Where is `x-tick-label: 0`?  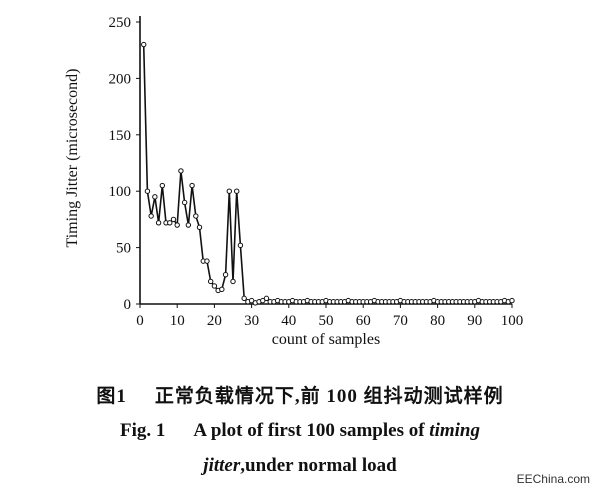
x-tick-label: 0 is located at coordinates (140, 321).